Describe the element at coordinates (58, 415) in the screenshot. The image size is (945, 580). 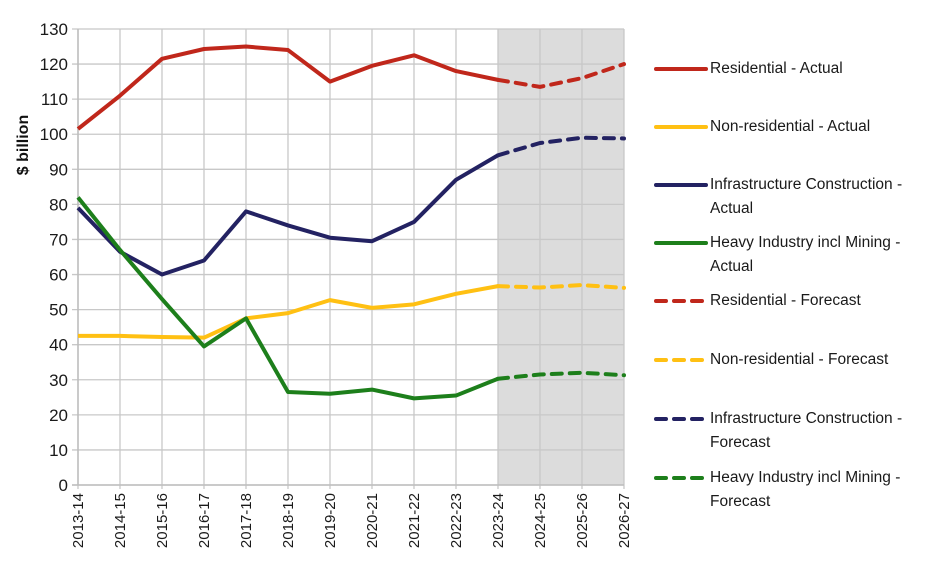
I see `y-tick-label: 20` at that location.